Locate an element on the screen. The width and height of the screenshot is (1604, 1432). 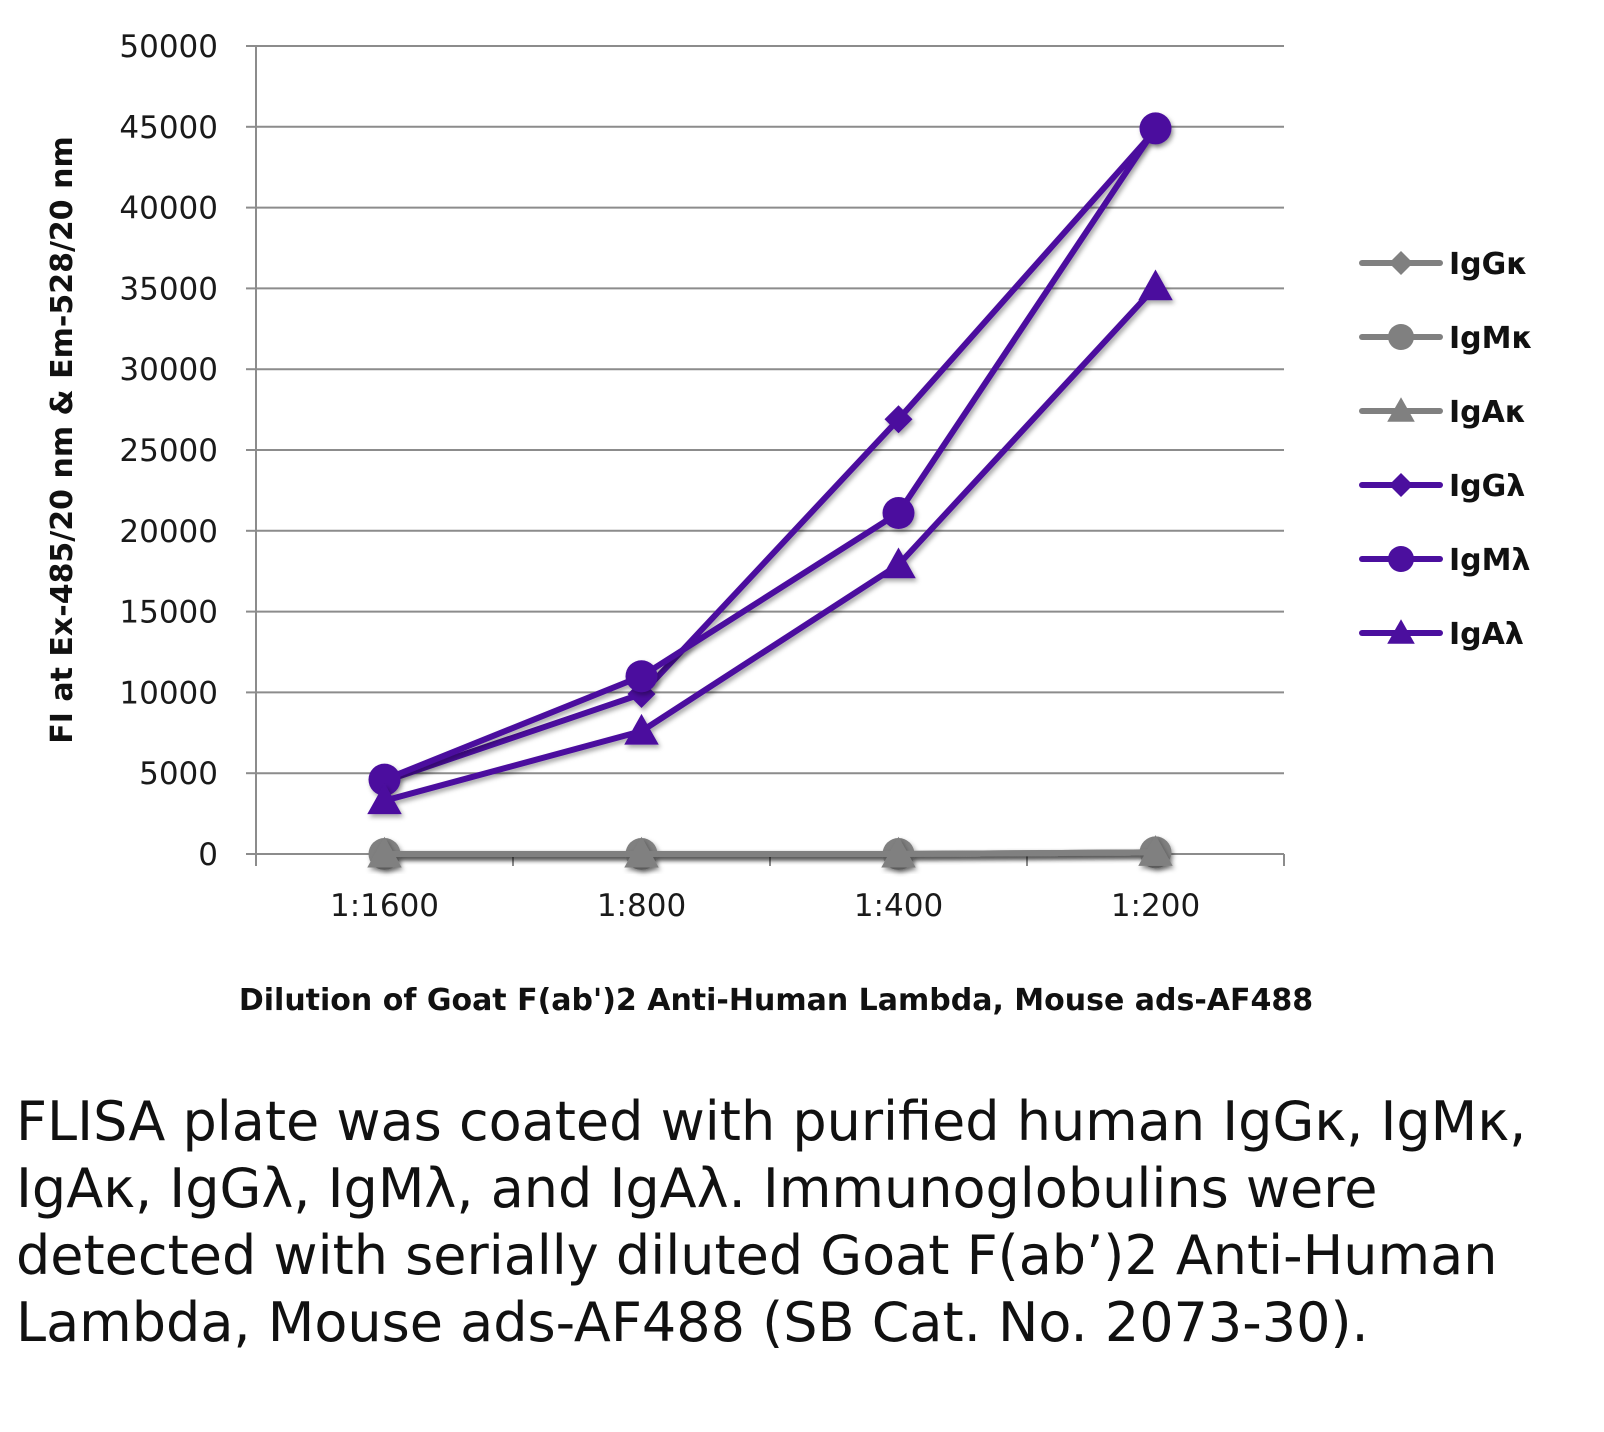
legend-entry: IgMλ is located at coordinates (1444, 560).